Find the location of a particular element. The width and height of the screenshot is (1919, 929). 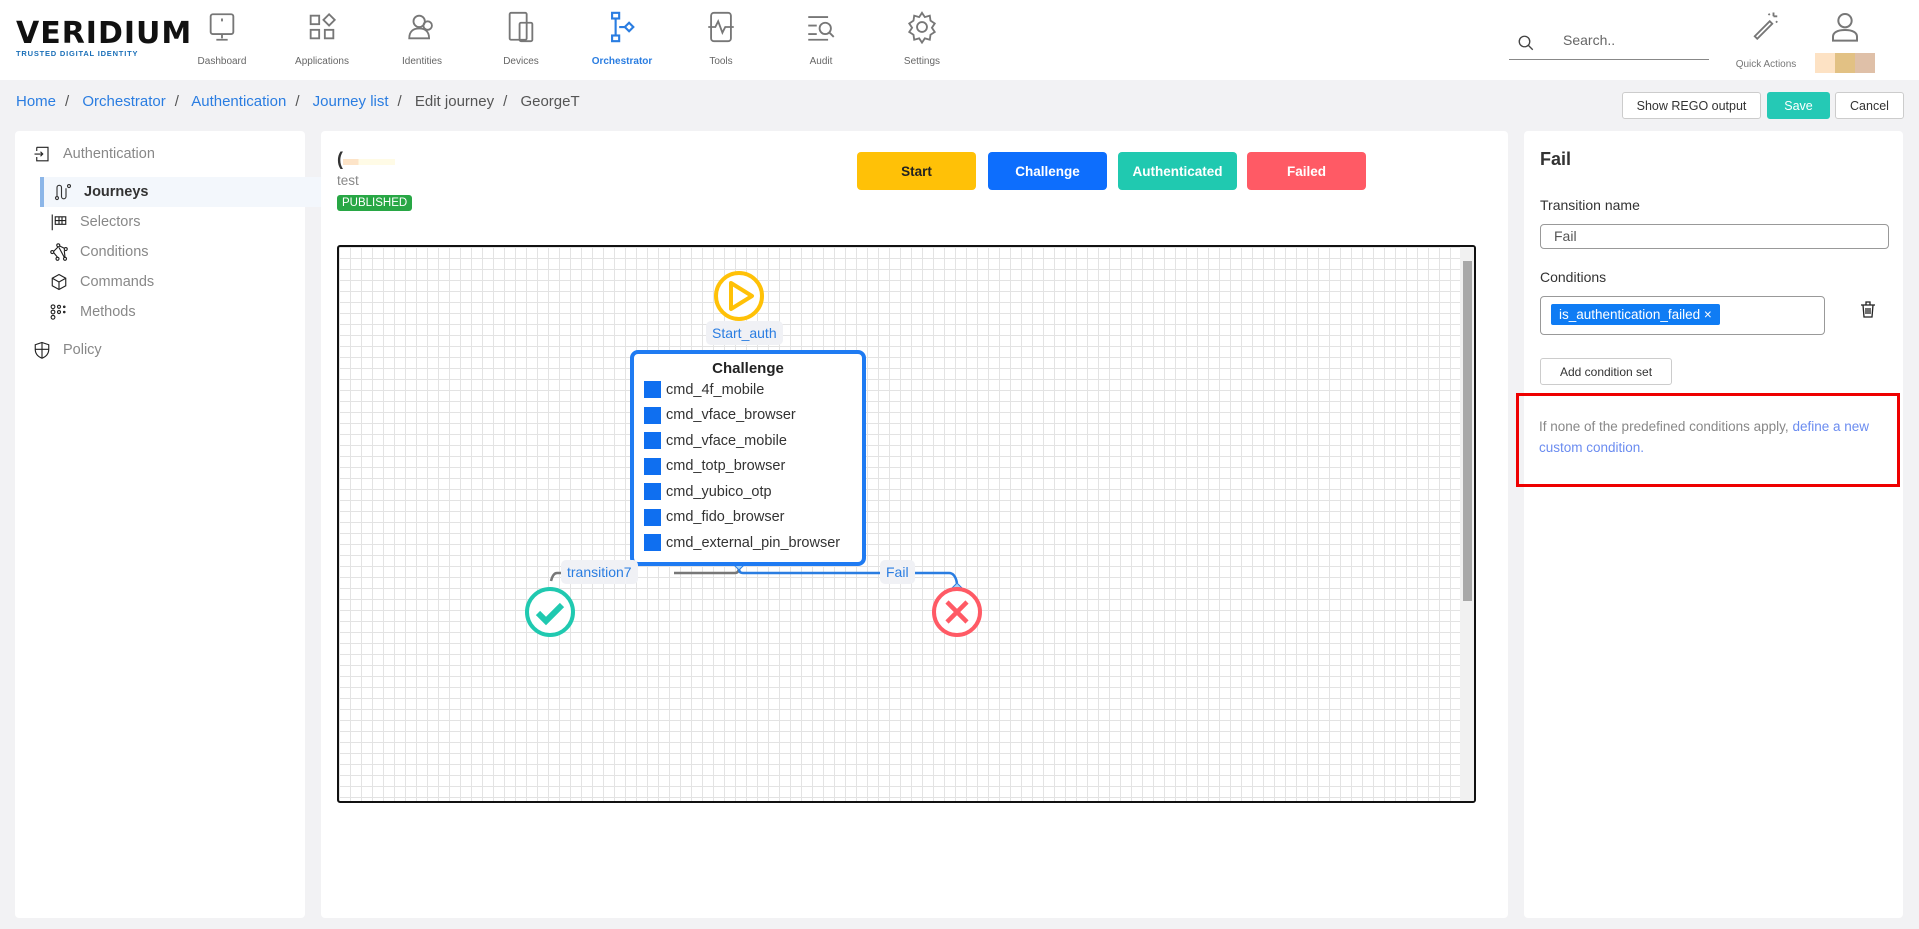

sidebar-item-methods: Methods is located at coordinates (195, 312).